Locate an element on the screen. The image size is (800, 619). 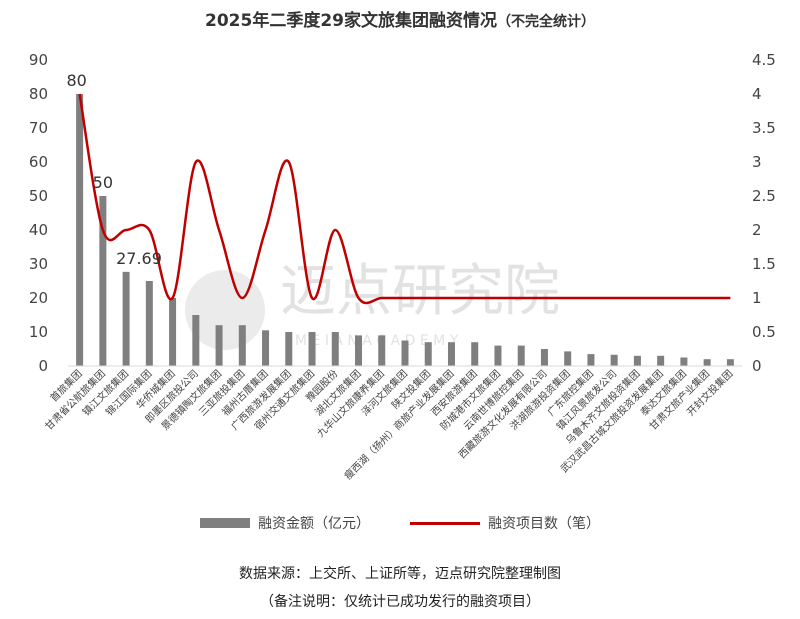
y-left-tick-9: 90 is located at coordinates (38, 60).